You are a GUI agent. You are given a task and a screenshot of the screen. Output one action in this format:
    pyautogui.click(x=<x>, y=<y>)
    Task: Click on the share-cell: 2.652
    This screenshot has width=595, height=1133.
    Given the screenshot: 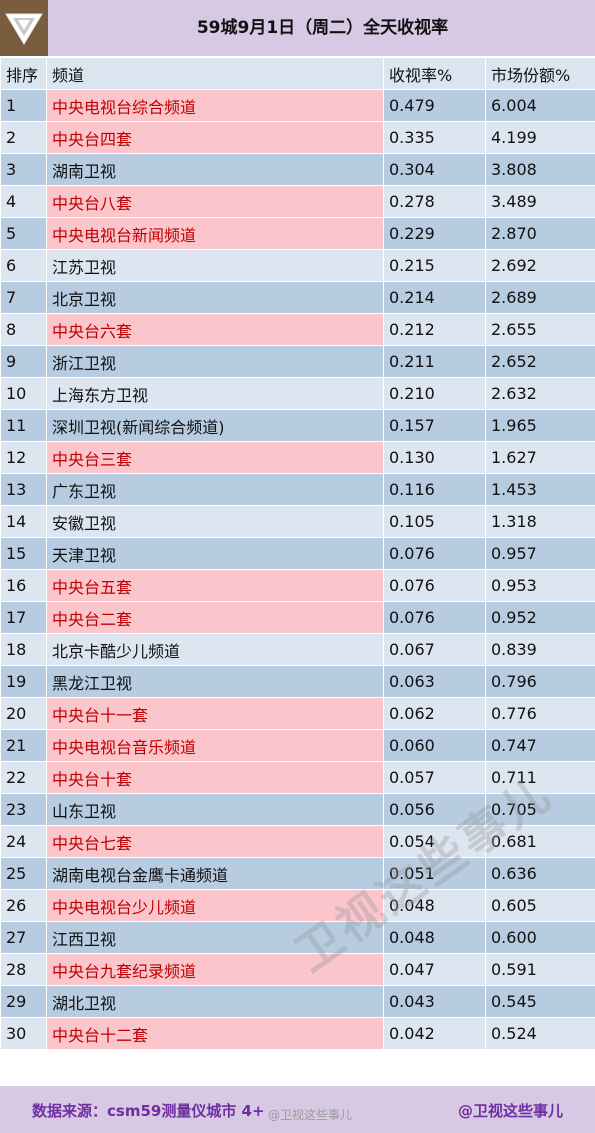 What is the action you would take?
    pyautogui.click(x=540, y=361)
    